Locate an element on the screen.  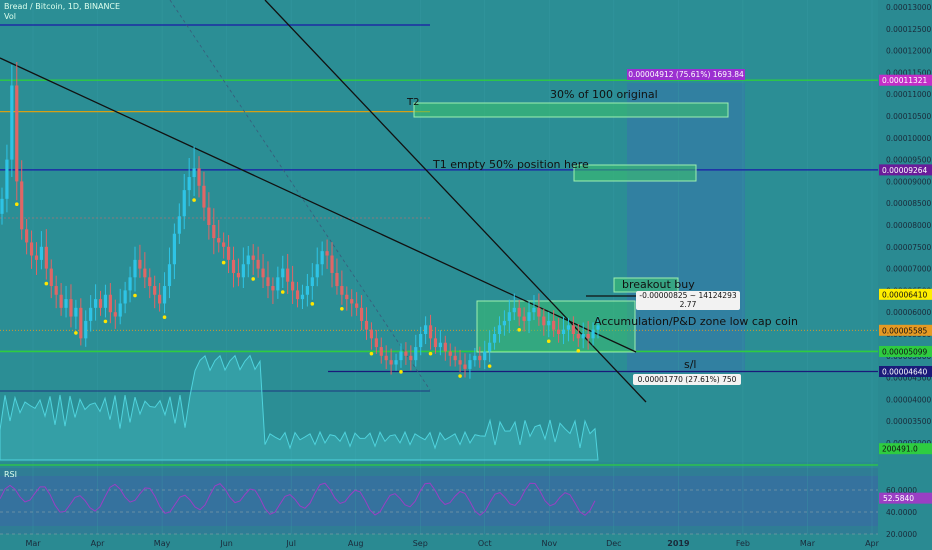
forecast-range-box is located at coordinates (686, 228).